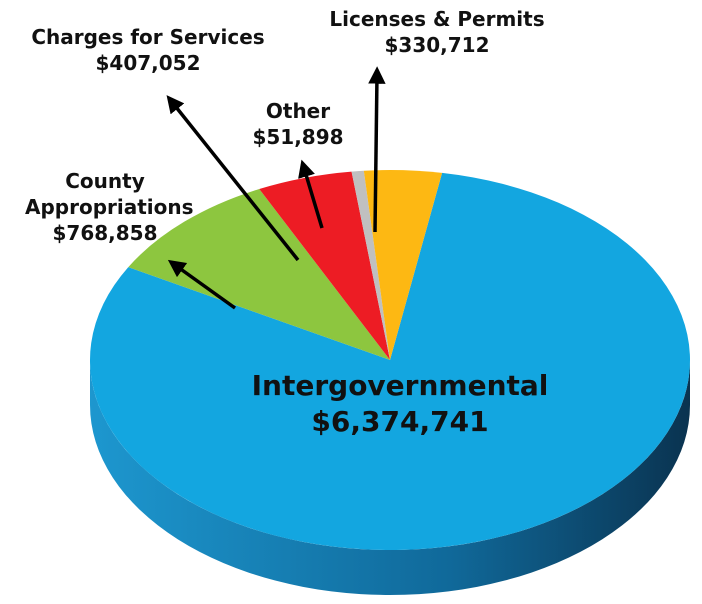 This screenshot has height=604, width=702. What do you see at coordinates (400, 404) in the screenshot?
I see `slice-label: Intergovernmental $6,374,741` at bounding box center [400, 404].